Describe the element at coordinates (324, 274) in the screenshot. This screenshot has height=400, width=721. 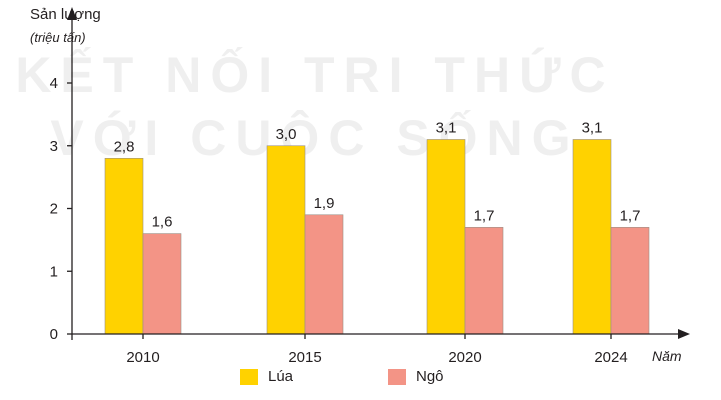
I see `bar-corn-2015` at that location.